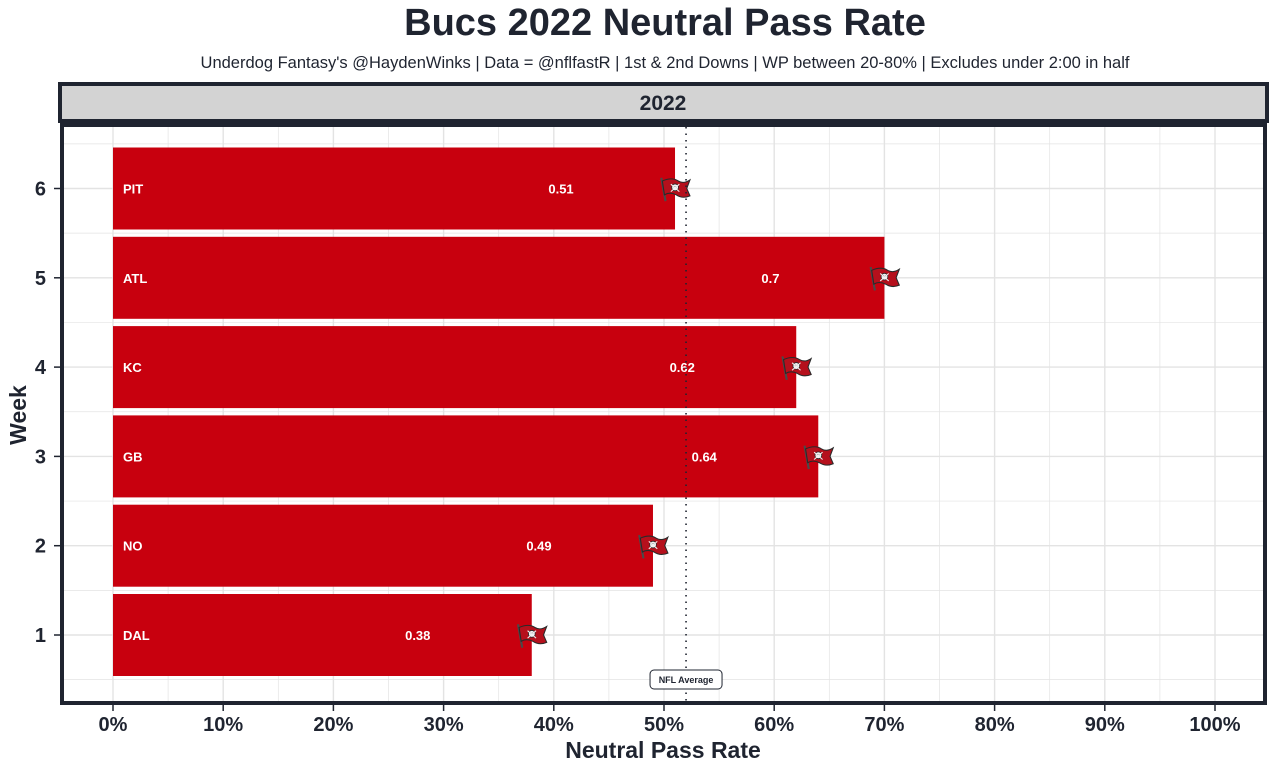 This screenshot has width=1280, height=773. Describe the element at coordinates (417, 635) in the screenshot. I see `bar-value-label: 0.38` at that location.